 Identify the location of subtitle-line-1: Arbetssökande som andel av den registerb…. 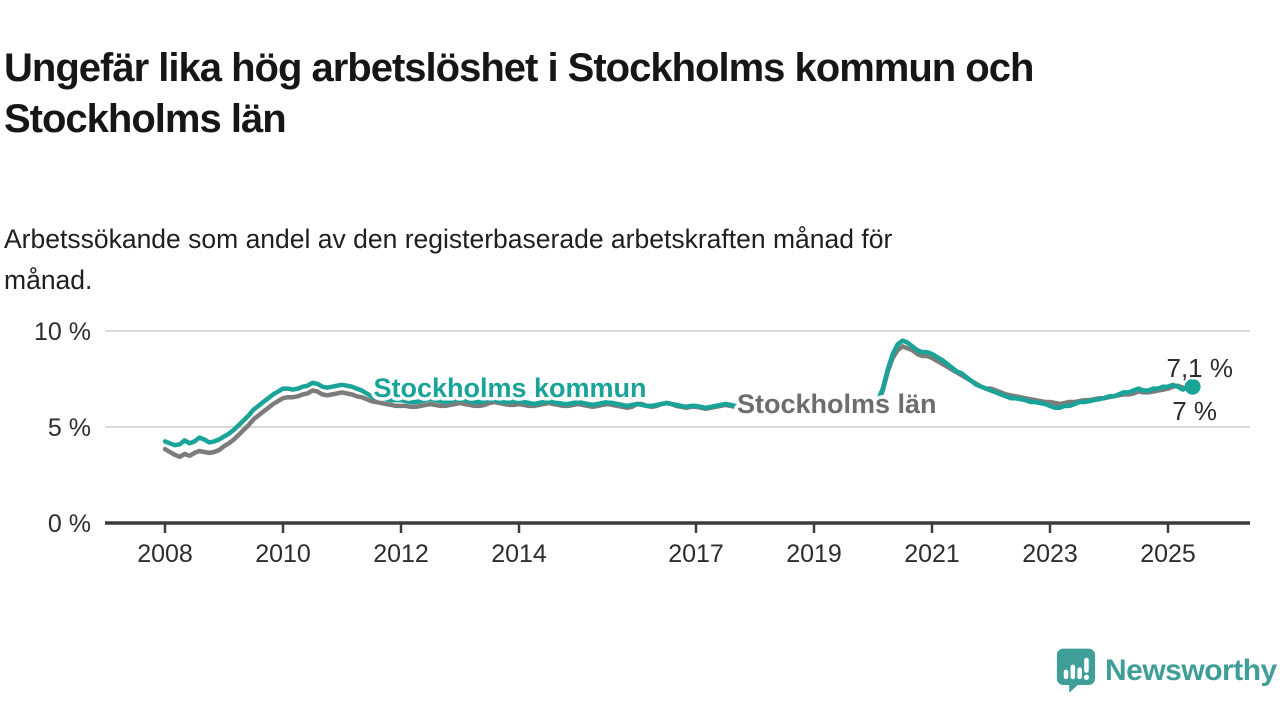
(448, 238).